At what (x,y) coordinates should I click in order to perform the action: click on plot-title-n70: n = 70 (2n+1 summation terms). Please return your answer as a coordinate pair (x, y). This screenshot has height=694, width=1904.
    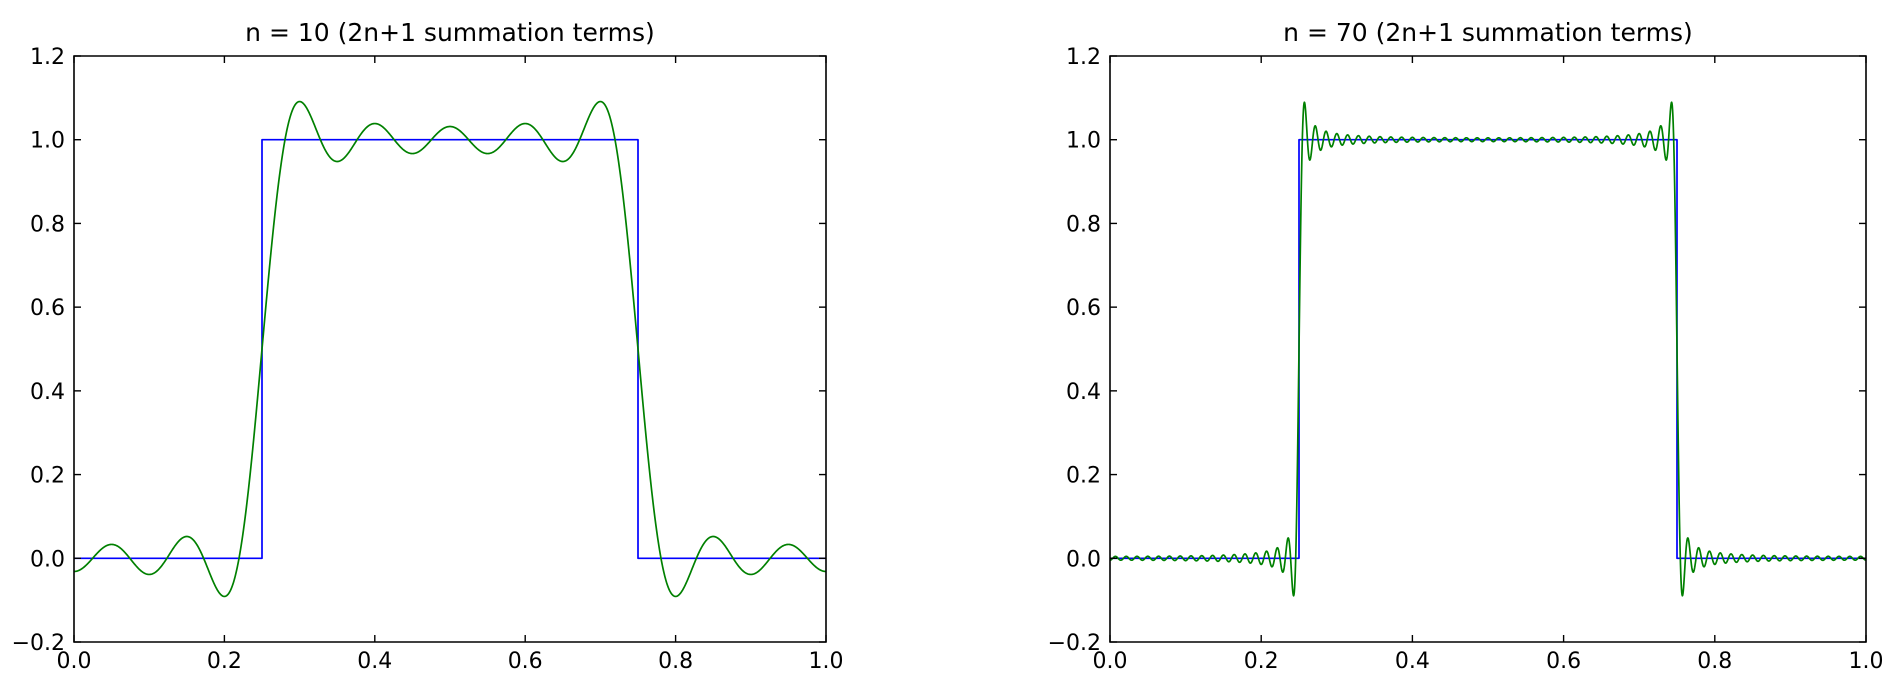
    Looking at the image, I should click on (1488, 32).